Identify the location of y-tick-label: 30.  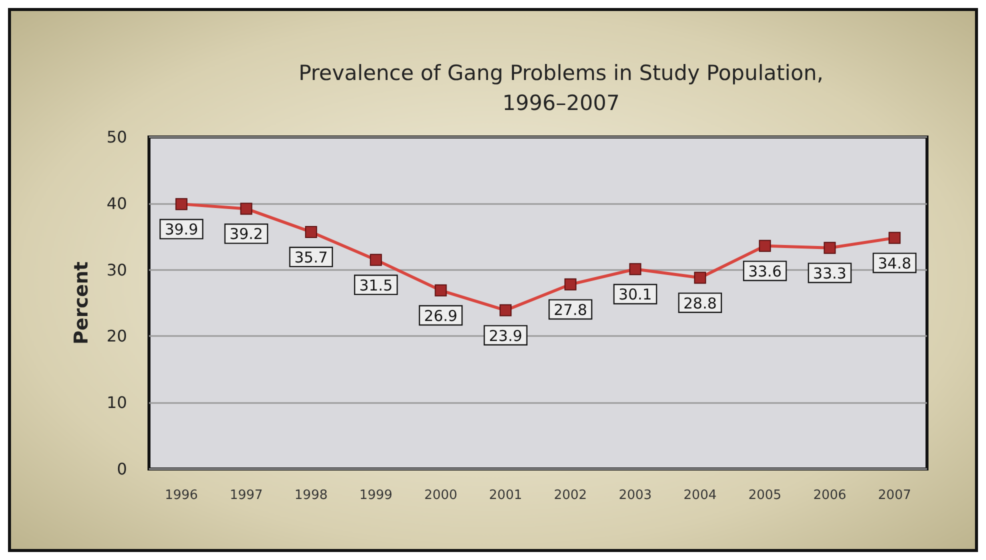
(116, 270).